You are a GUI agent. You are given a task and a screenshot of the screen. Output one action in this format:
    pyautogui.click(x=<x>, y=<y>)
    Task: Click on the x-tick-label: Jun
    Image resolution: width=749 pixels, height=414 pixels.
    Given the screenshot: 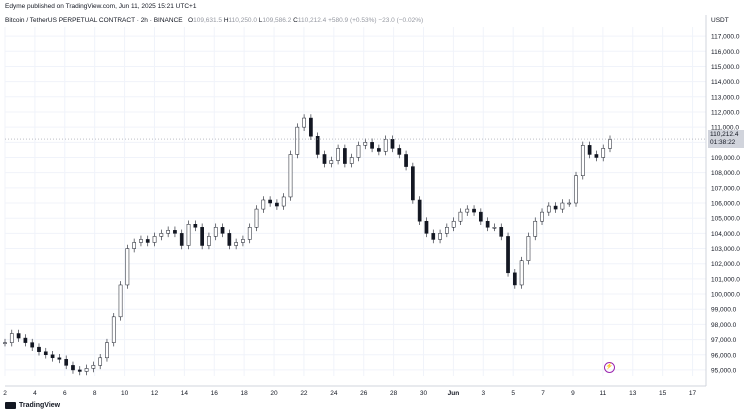 What is the action you would take?
    pyautogui.click(x=454, y=393)
    